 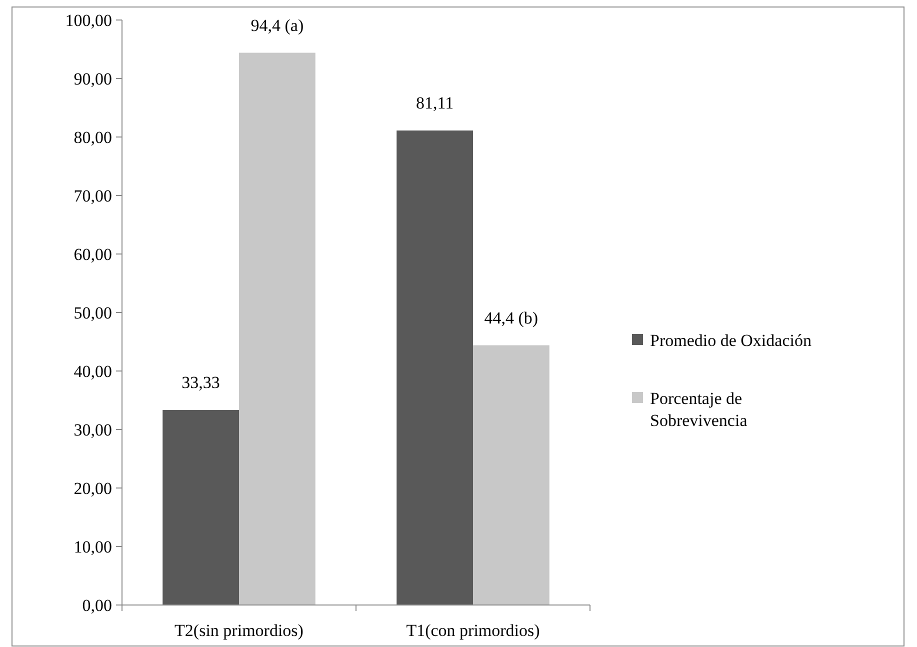 What do you see at coordinates (93, 78) in the screenshot?
I see `y-tick-label: 90,00` at bounding box center [93, 78].